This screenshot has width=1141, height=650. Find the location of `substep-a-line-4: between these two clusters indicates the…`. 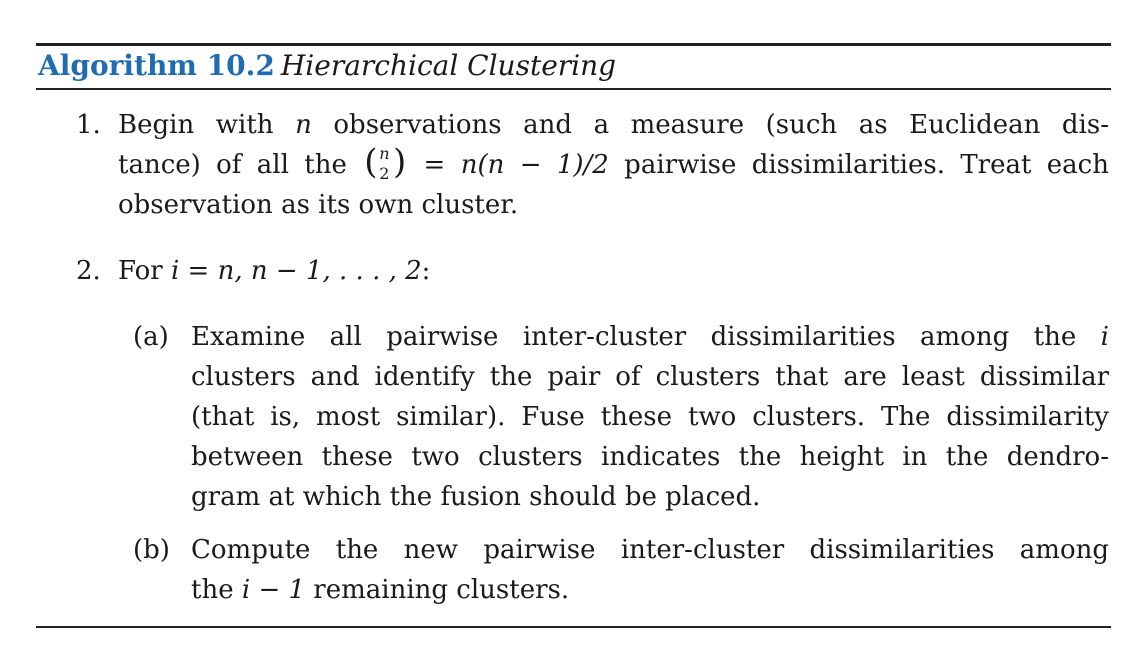

substep-a-line-4: between these two clusters indicates the… is located at coordinates (650, 457).